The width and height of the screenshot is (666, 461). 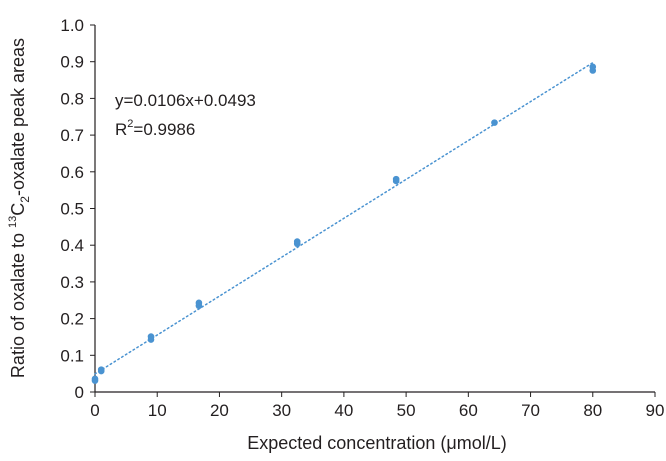 I want to click on x-tick-label: 0, so click(x=94, y=410).